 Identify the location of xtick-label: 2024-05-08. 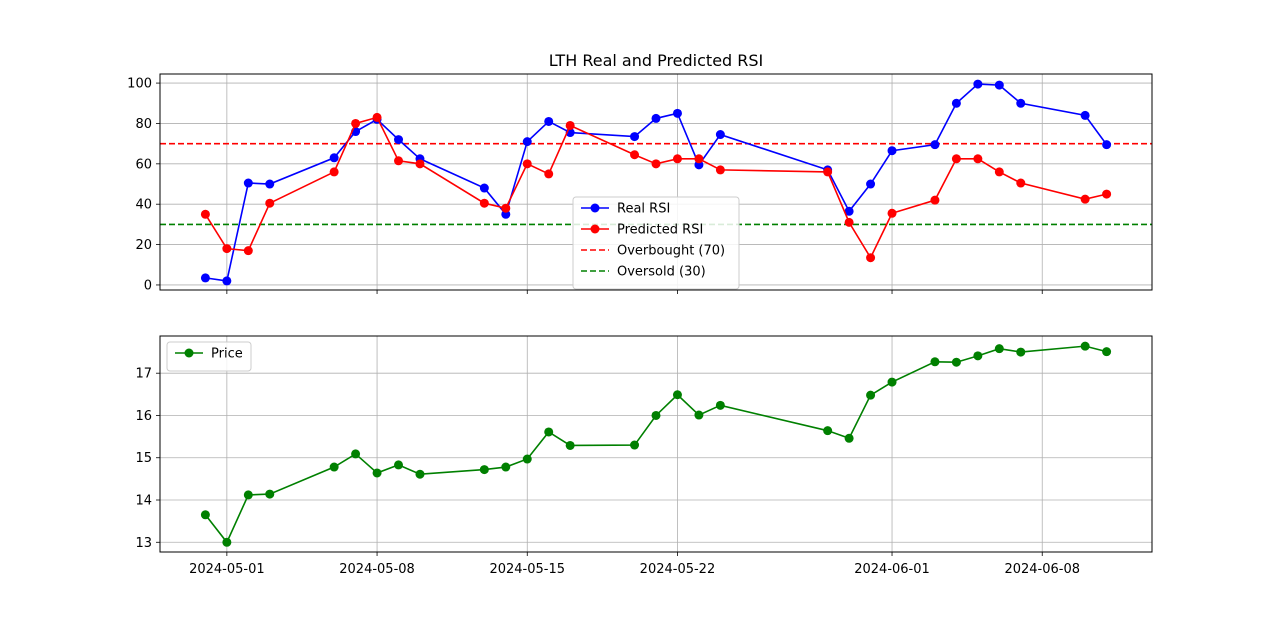
(377, 569).